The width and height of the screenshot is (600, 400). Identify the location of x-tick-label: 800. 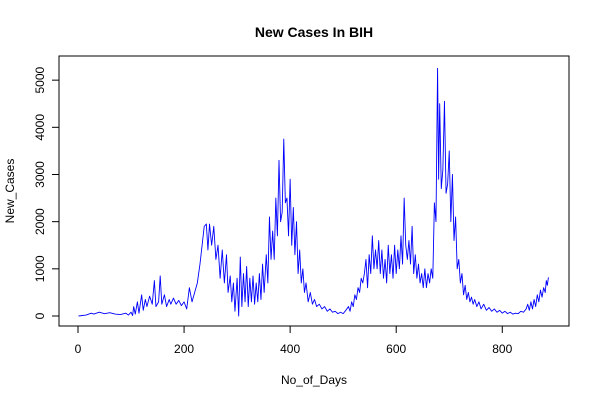
(502, 349).